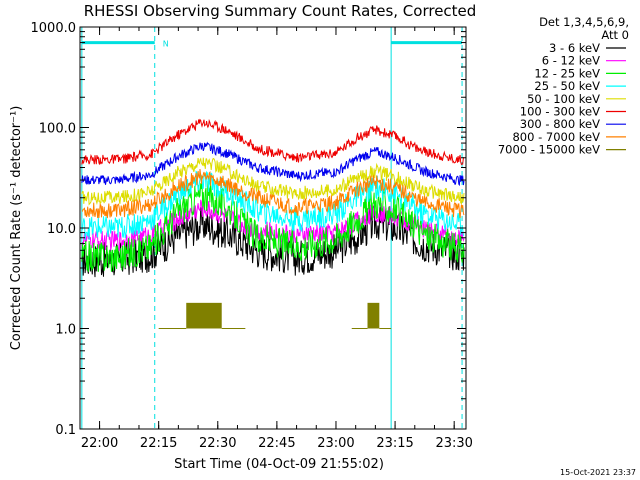  Describe the element at coordinates (54, 28) in the screenshot. I see `y-tick-label: 1000.0` at that location.